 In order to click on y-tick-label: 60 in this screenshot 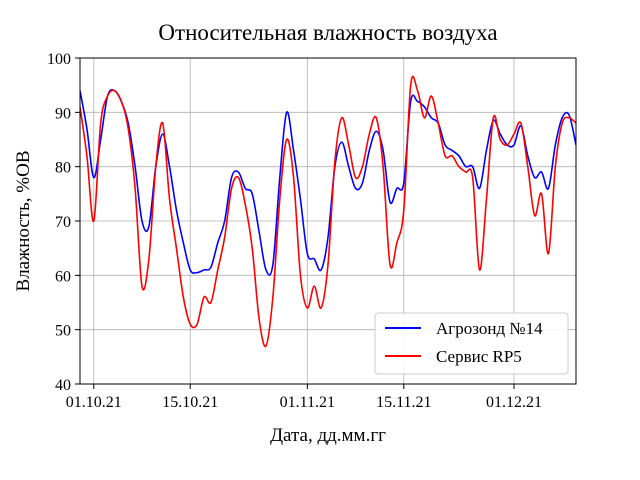, I will do `click(63, 276)`.